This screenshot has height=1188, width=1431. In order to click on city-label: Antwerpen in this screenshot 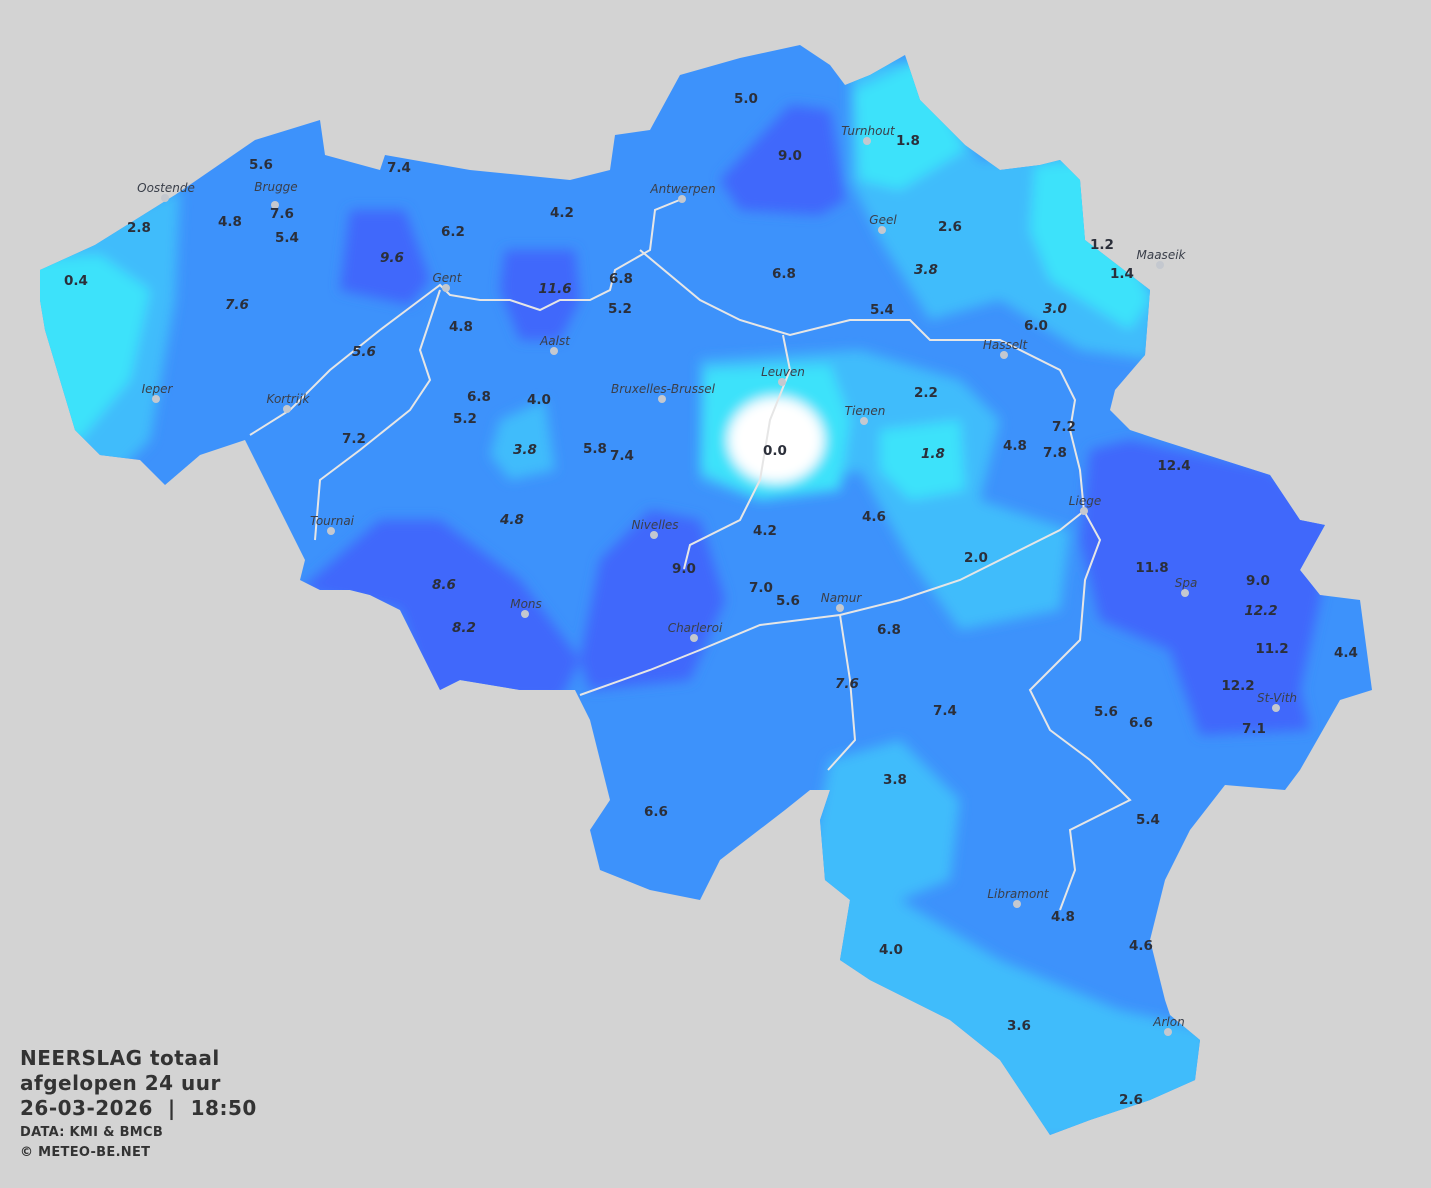, I will do `click(682, 189)`.